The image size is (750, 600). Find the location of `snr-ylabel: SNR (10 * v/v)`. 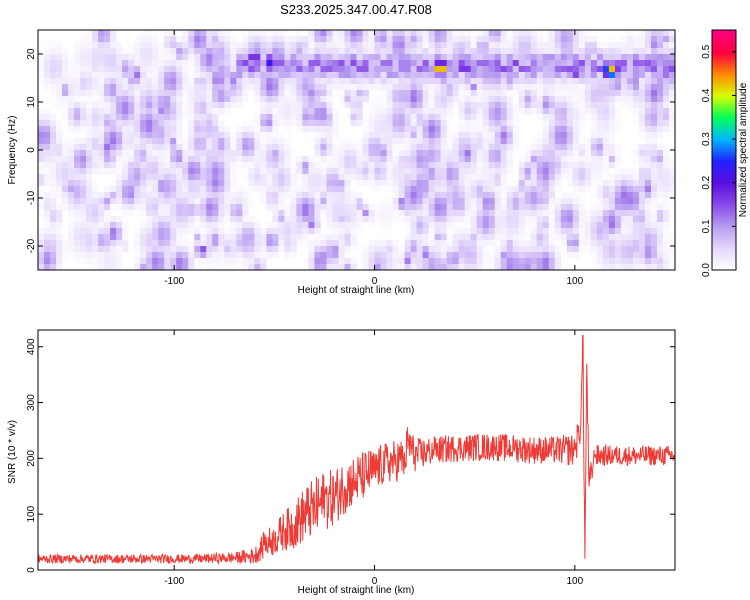

snr-ylabel: SNR (10 * v/v) is located at coordinates (12, 452).